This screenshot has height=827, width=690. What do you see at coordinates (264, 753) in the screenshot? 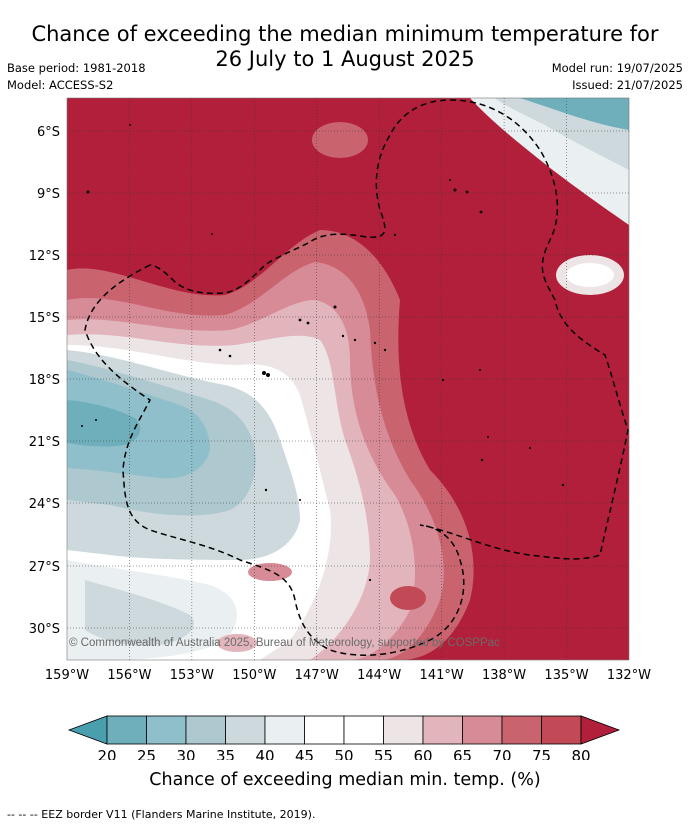
I see `colorbar-tick: 40` at bounding box center [264, 753].